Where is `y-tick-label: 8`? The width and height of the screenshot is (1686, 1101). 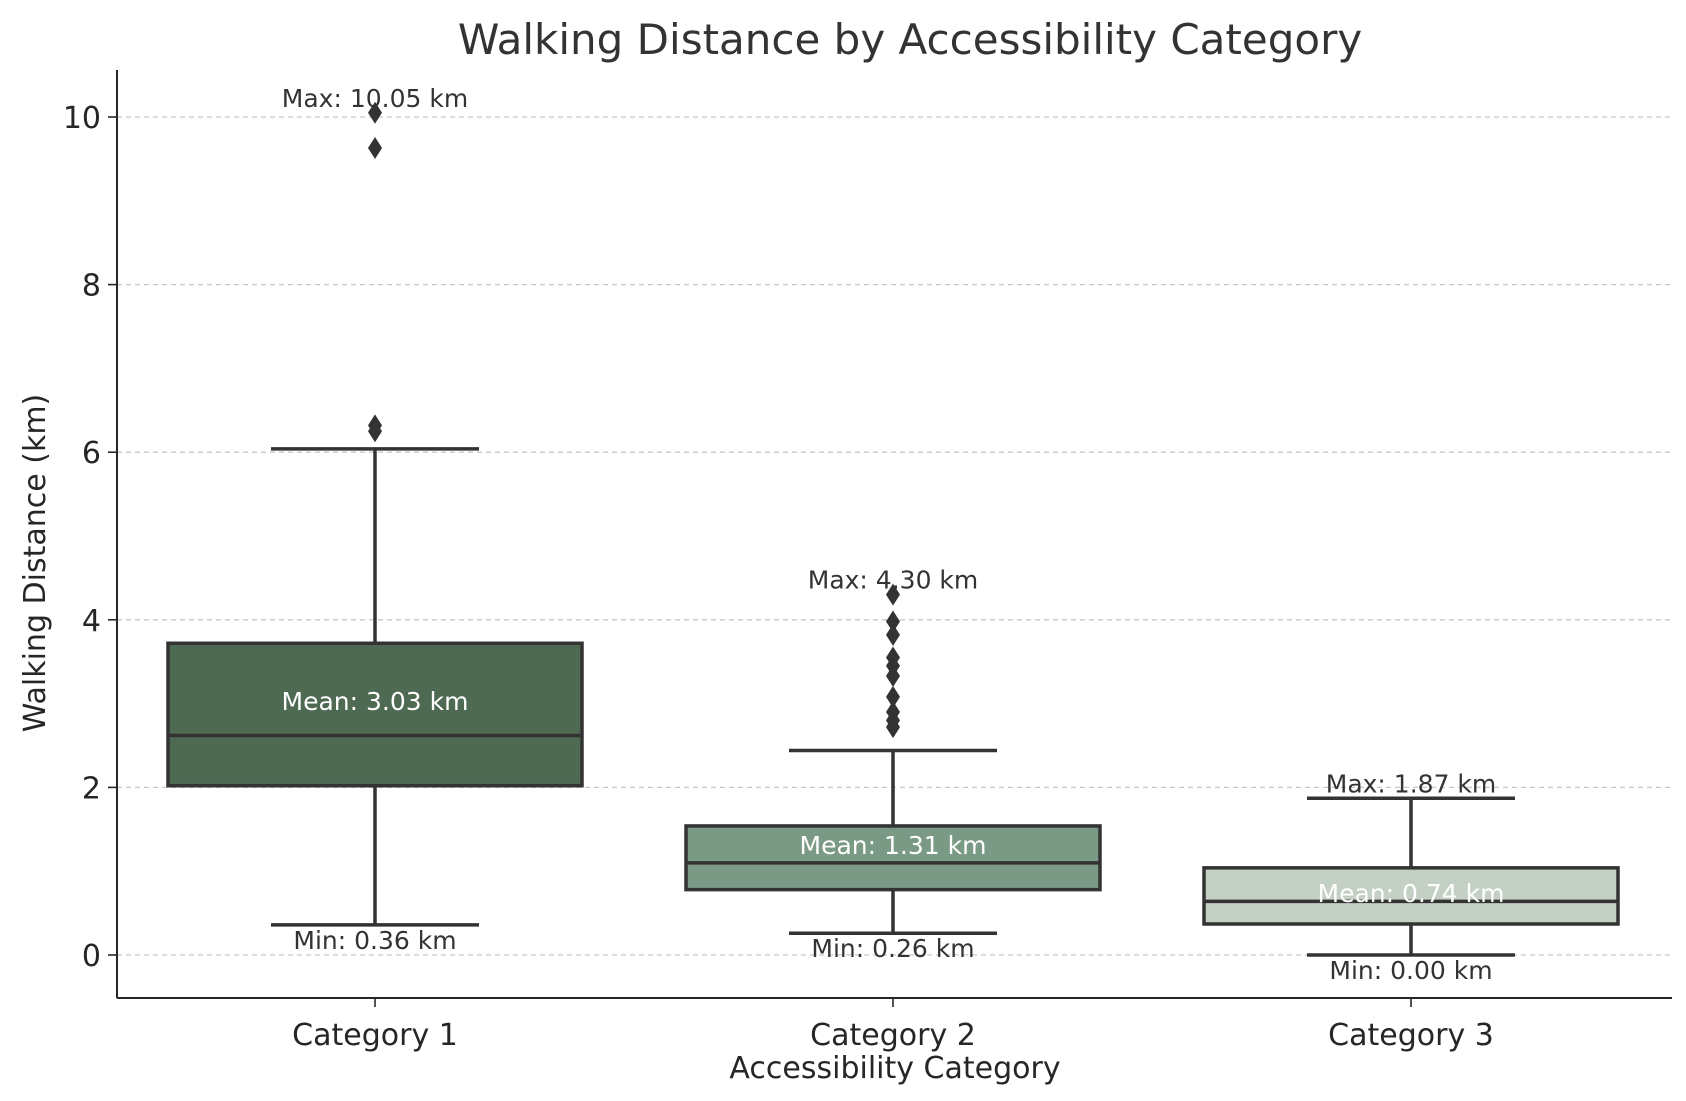 y-tick-label: 8 is located at coordinates (91, 286).